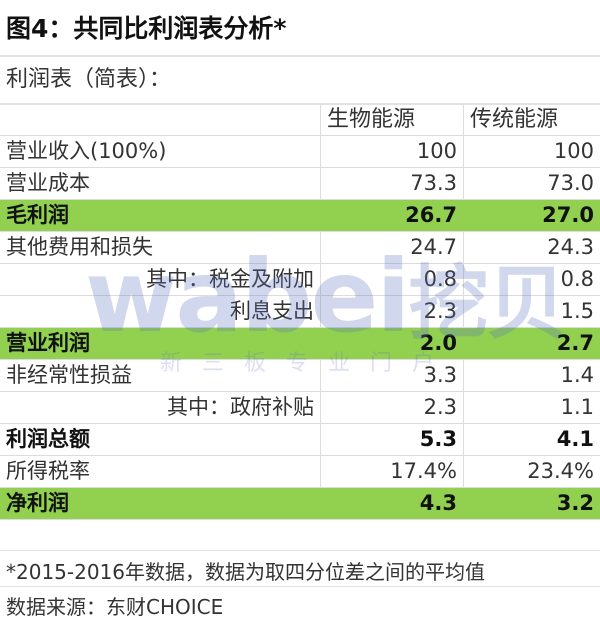  I want to click on row-label: 其中：税金及附加, so click(160, 280).